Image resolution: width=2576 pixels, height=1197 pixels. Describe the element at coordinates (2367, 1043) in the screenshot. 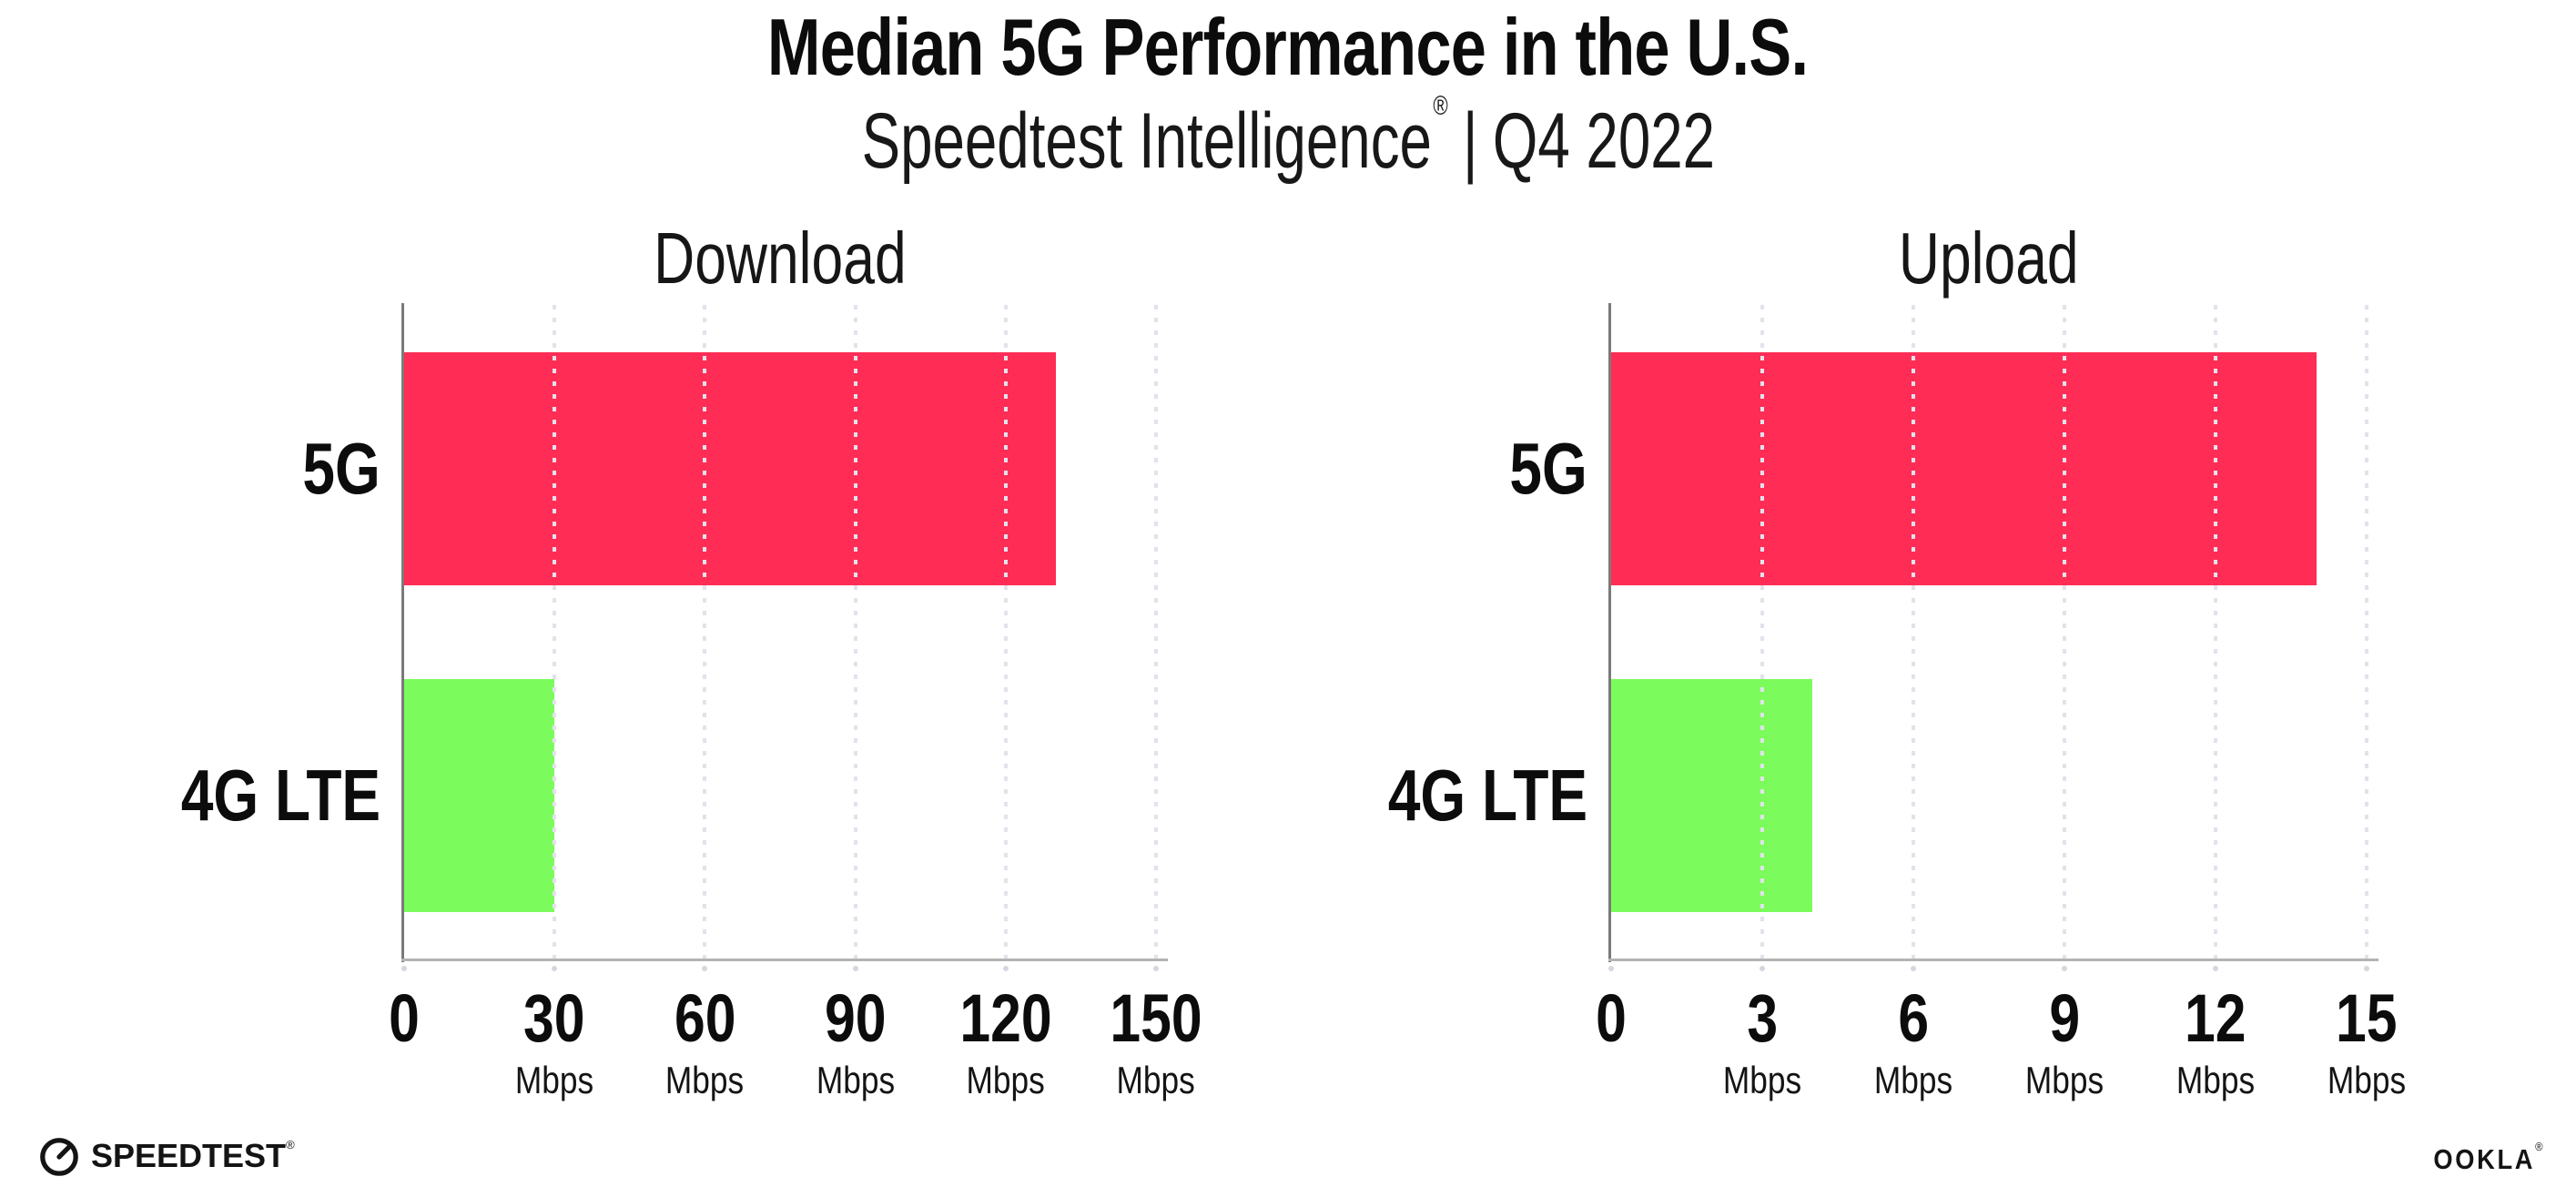

I see `x-axis-tick-label: 15 Mbps` at that location.